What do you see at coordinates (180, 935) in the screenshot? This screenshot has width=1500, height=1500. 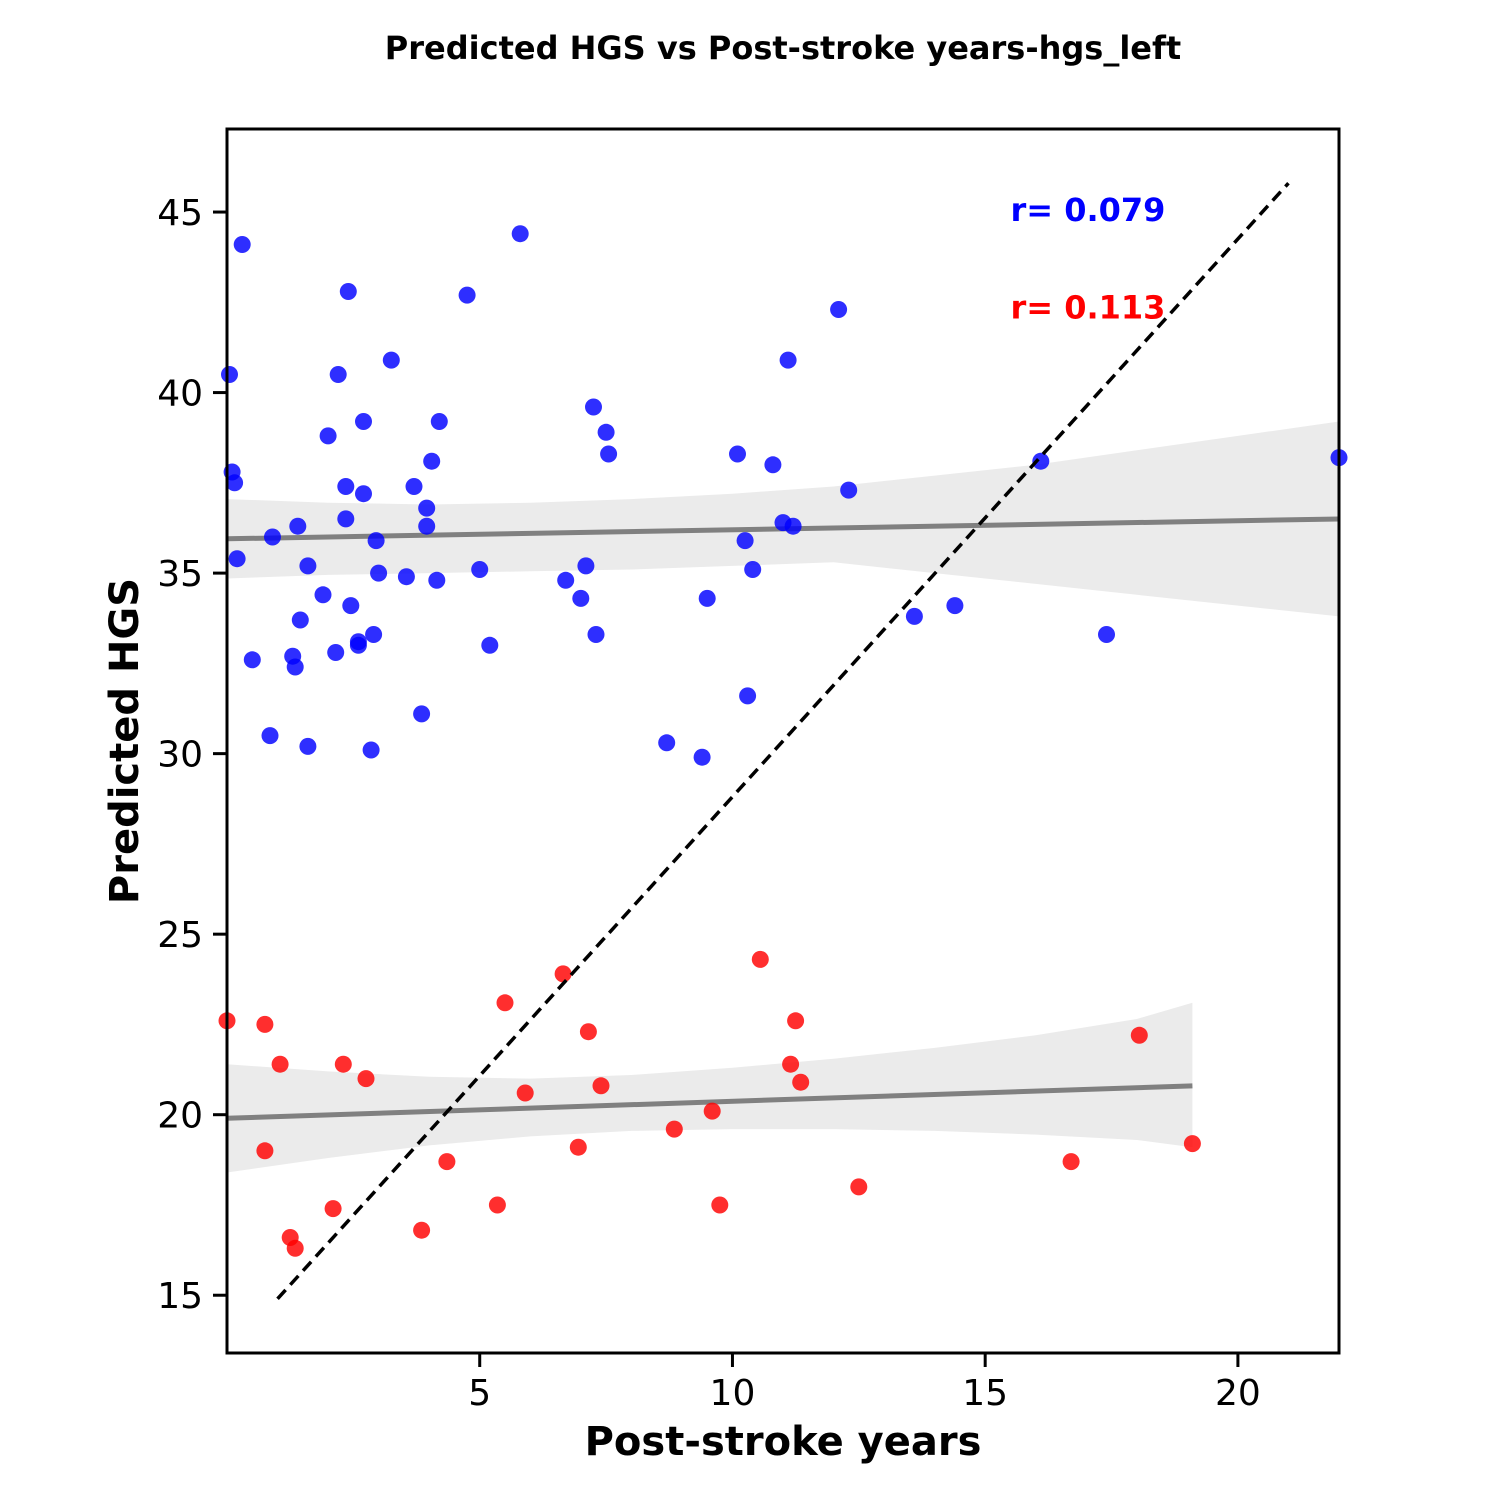 I see `y-tick-label: 25` at bounding box center [180, 935].